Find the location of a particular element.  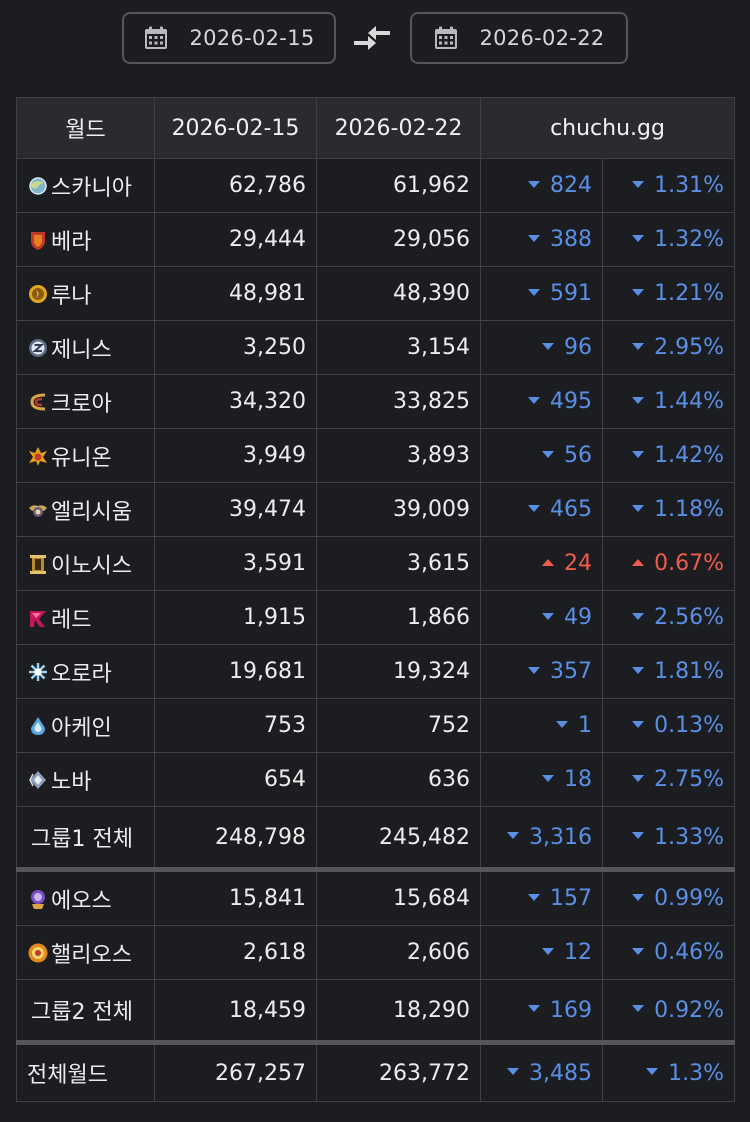

change-percent-value: 0.99% is located at coordinates (689, 898).